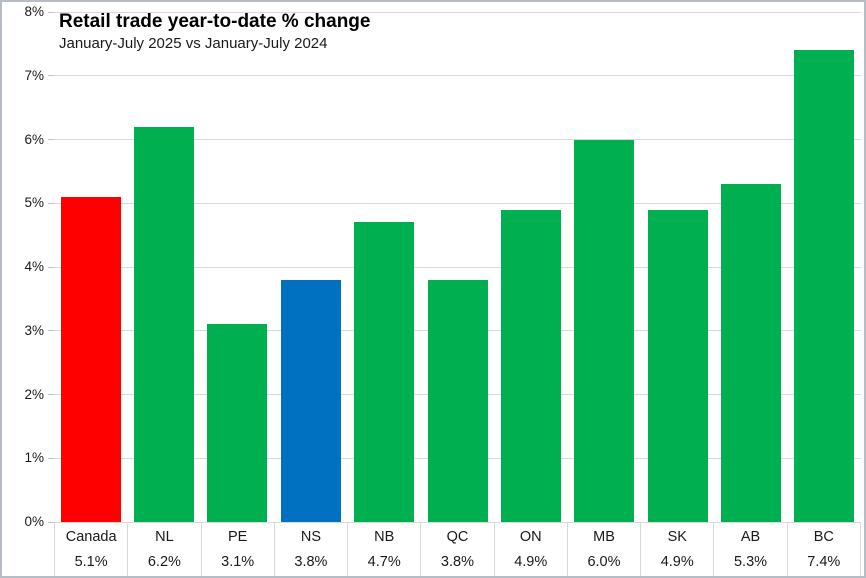 Image resolution: width=866 pixels, height=578 pixels. I want to click on category-cell: NS 3.8%, so click(312, 549).